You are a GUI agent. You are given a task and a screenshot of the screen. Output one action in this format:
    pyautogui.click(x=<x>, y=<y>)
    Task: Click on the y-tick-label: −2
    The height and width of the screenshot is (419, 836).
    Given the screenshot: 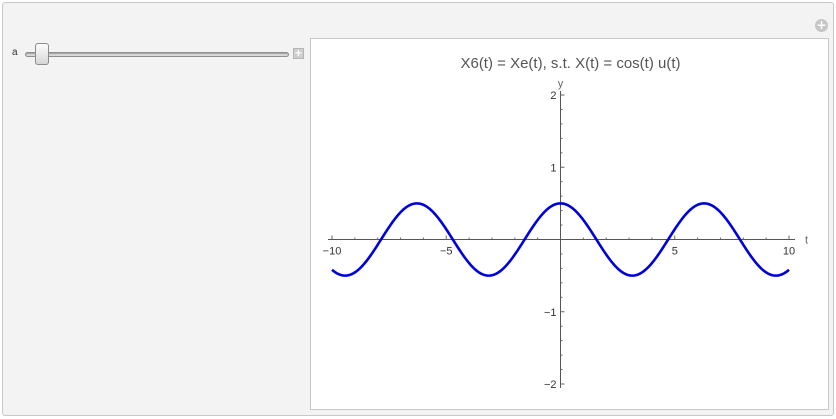 What is the action you would take?
    pyautogui.click(x=550, y=385)
    